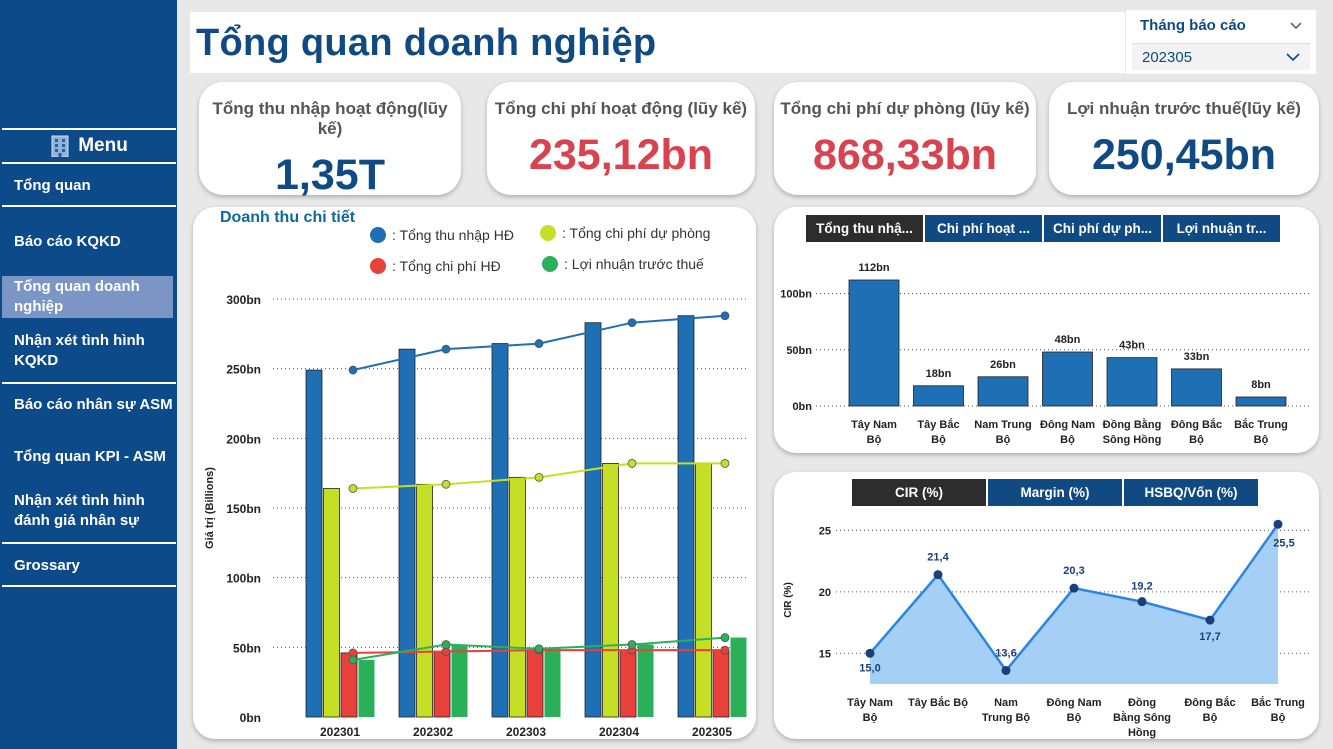 The width and height of the screenshot is (1333, 749). Describe the element at coordinates (874, 425) in the screenshot. I see `x-tick-label: Tây Nam` at that location.